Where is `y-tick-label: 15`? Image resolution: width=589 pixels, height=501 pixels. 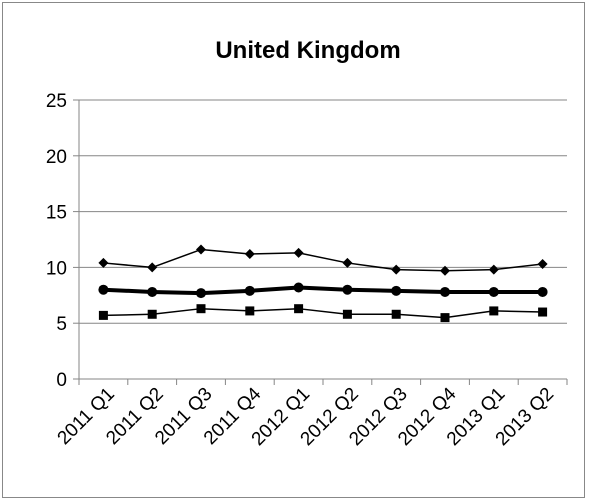 y-tick-label: 15 is located at coordinates (56, 213).